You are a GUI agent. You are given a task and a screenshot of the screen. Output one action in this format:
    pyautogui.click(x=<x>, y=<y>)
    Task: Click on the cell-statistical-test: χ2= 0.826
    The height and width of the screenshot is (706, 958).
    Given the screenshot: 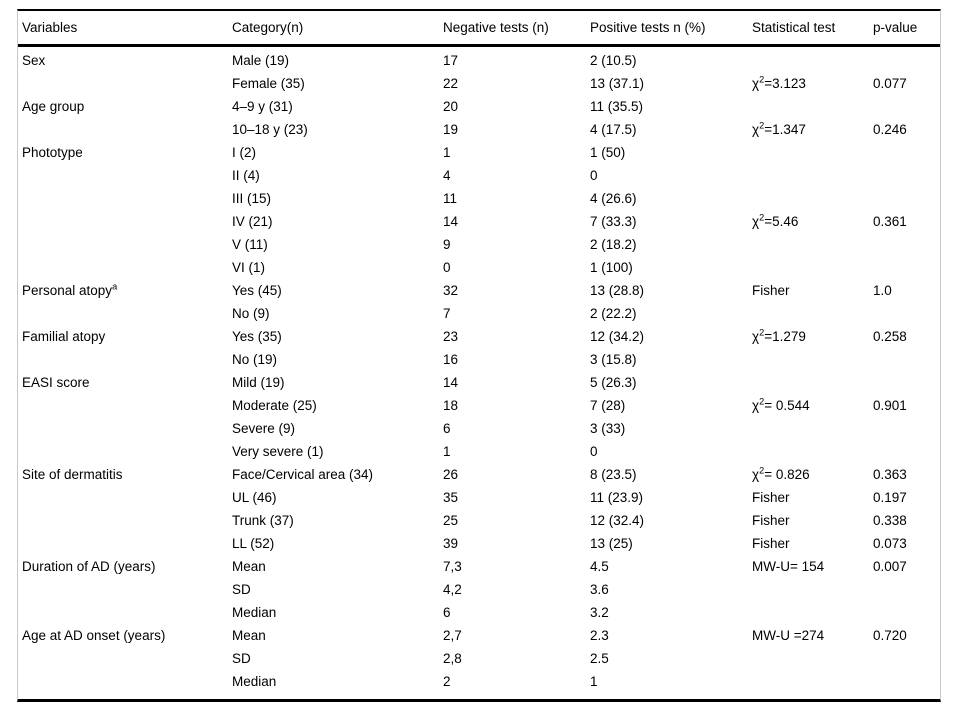 What is the action you would take?
    pyautogui.click(x=781, y=473)
    